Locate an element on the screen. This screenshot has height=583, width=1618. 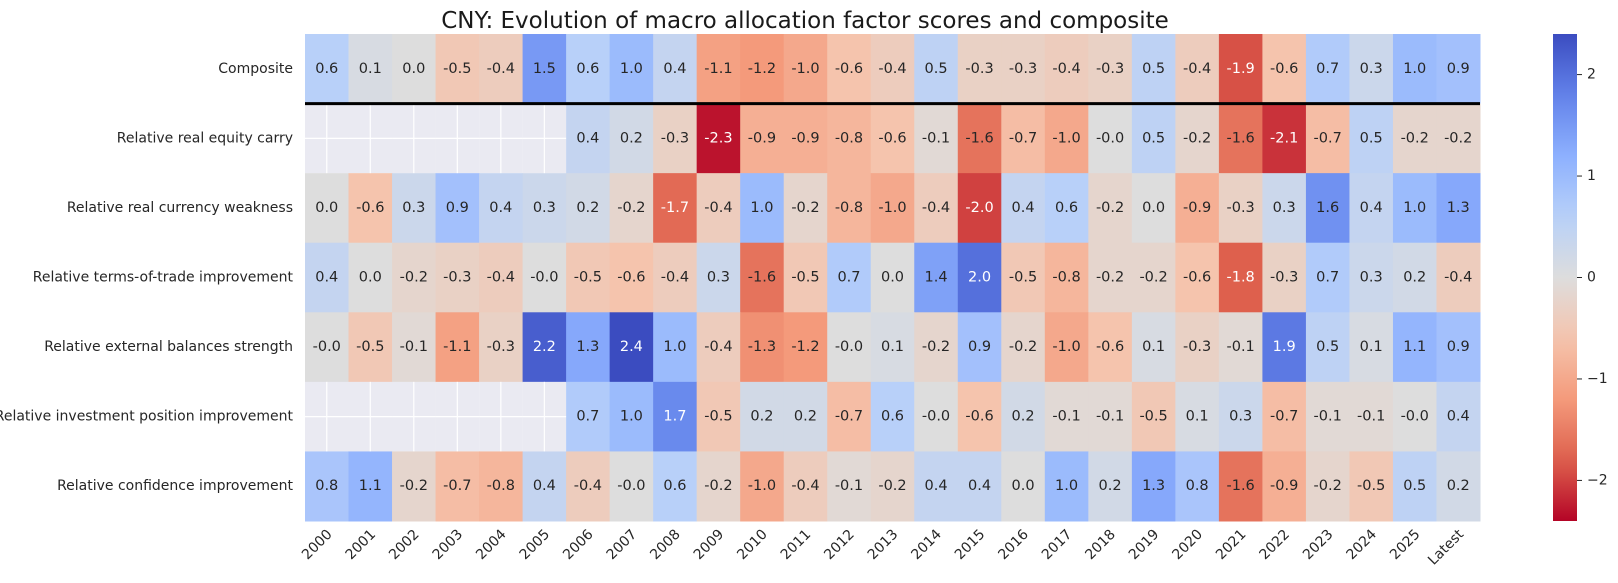
heatmap-cell-label: -0.0 is located at coordinates (936, 417).